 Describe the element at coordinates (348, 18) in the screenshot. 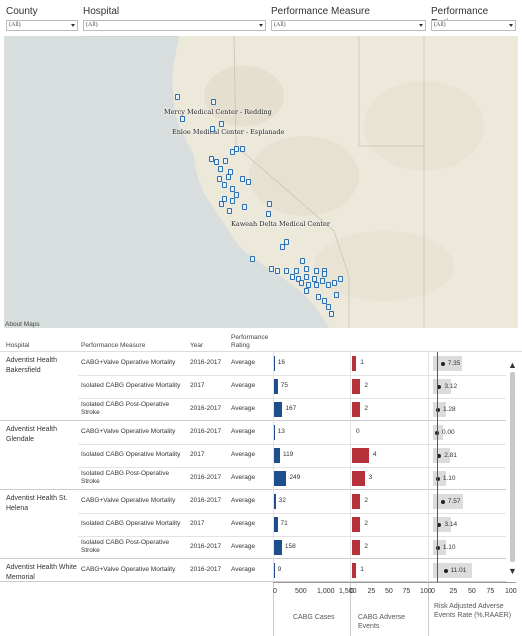

I see `performance-measure-filter: Performance Measure (All)` at that location.